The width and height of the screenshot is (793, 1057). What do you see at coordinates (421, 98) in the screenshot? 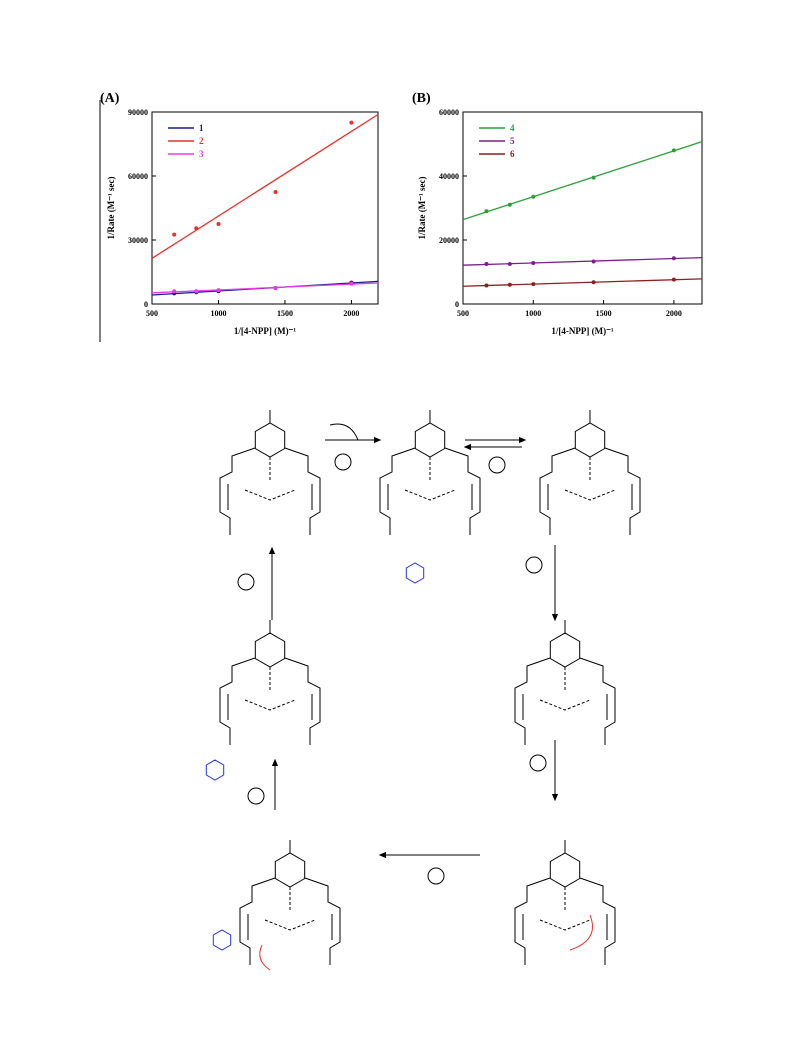
I see `panel-label: (B)` at bounding box center [421, 98].